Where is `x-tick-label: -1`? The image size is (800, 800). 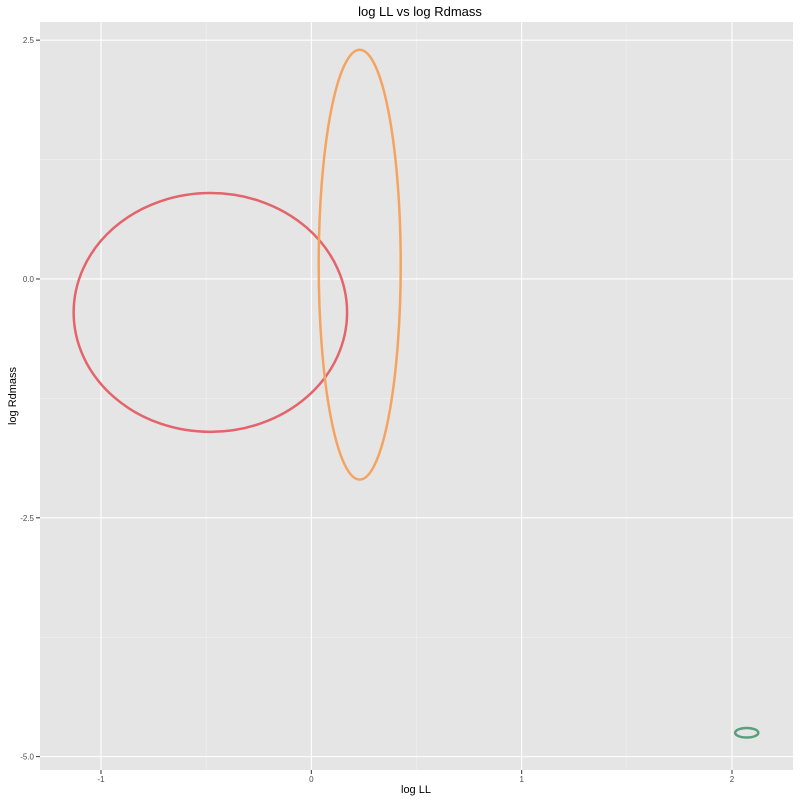 x-tick-label: -1 is located at coordinates (101, 779).